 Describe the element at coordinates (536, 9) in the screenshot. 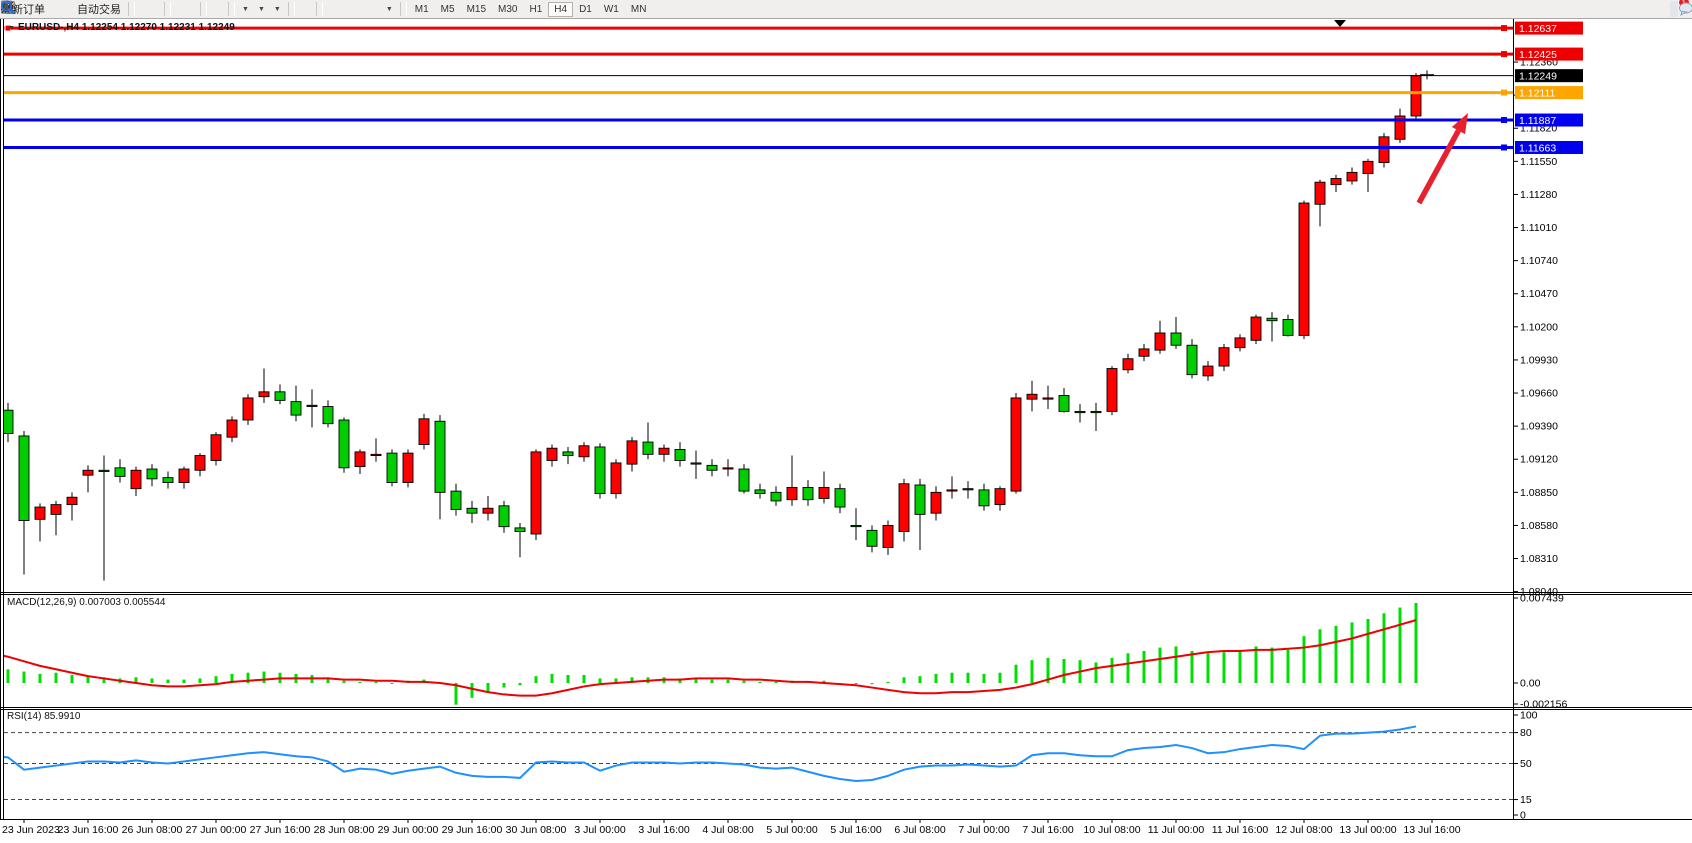

I see `timeframe-H1: H1` at that location.